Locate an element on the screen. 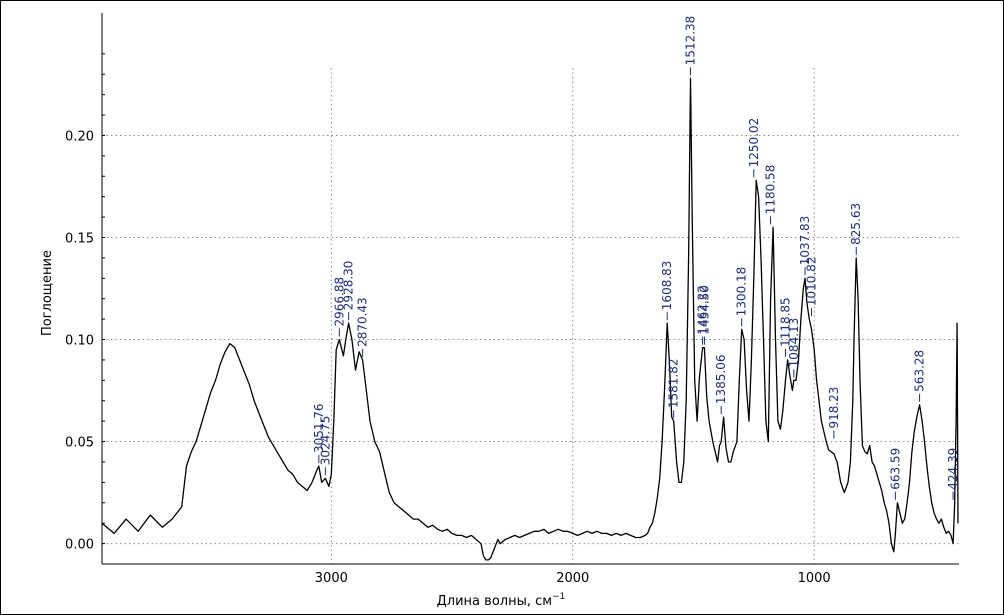  peak-label: 2966.88 is located at coordinates (339, 302).